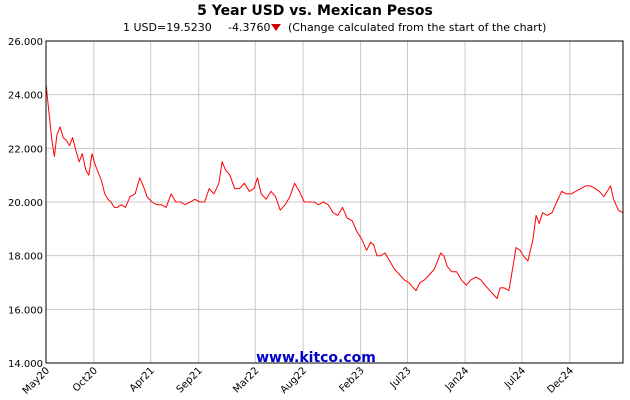  What do you see at coordinates (560, 380) in the screenshot?
I see `x-tick-label: Dec24` at bounding box center [560, 380].